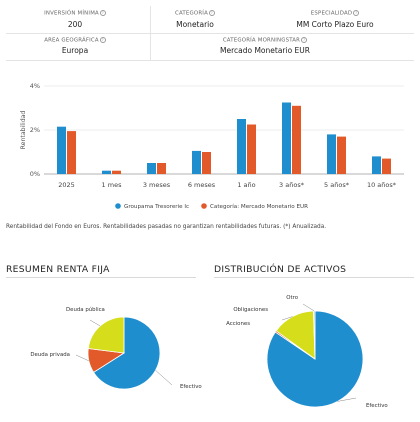 The image size is (420, 422). Describe the element at coordinates (50, 355) in the screenshot. I see `pie-label: Deuda privada` at that location.